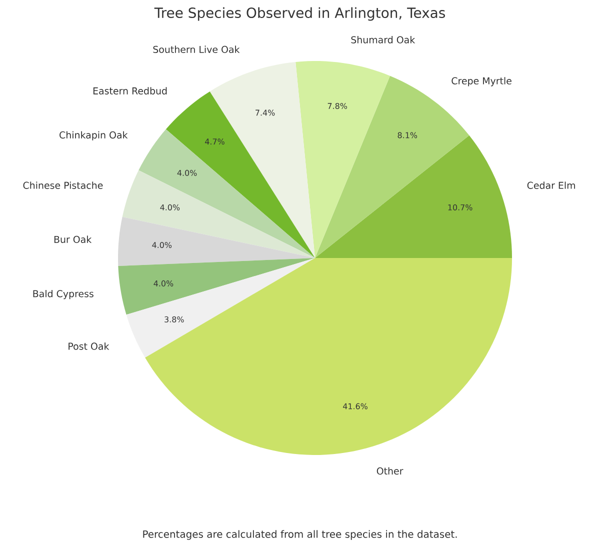 The height and width of the screenshot is (549, 600). I want to click on slice-label: Shumard Oak, so click(383, 40).